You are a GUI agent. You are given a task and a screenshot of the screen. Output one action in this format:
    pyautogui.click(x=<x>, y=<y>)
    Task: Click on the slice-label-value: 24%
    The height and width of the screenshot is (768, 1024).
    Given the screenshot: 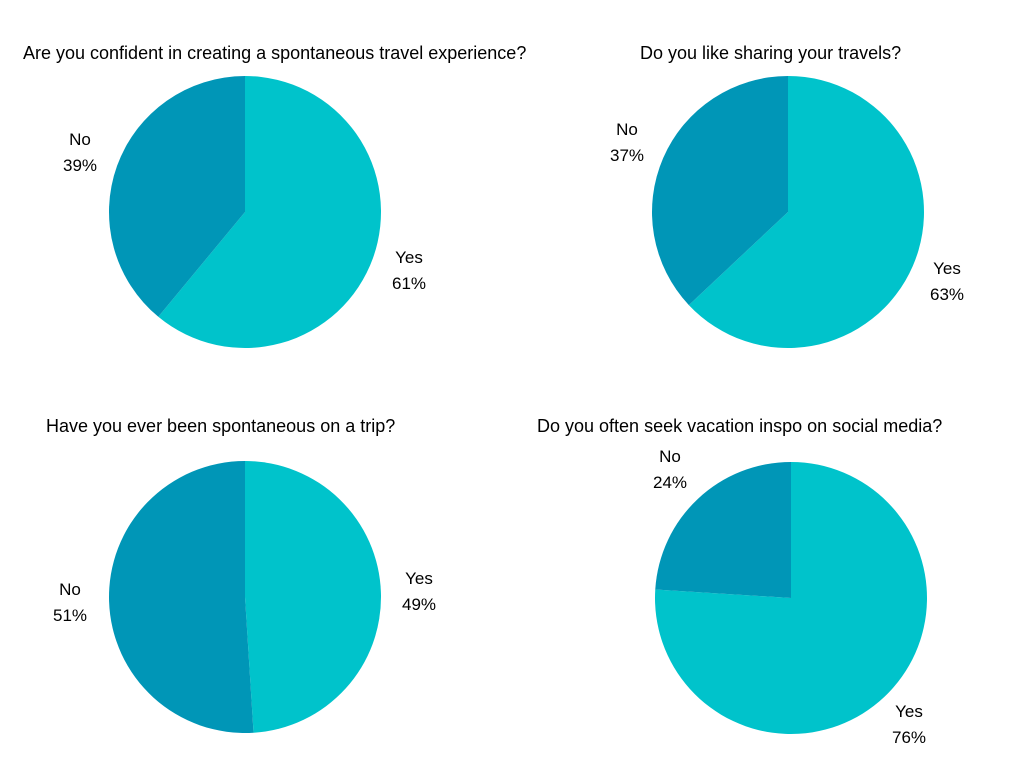 What is the action you would take?
    pyautogui.click(x=670, y=482)
    